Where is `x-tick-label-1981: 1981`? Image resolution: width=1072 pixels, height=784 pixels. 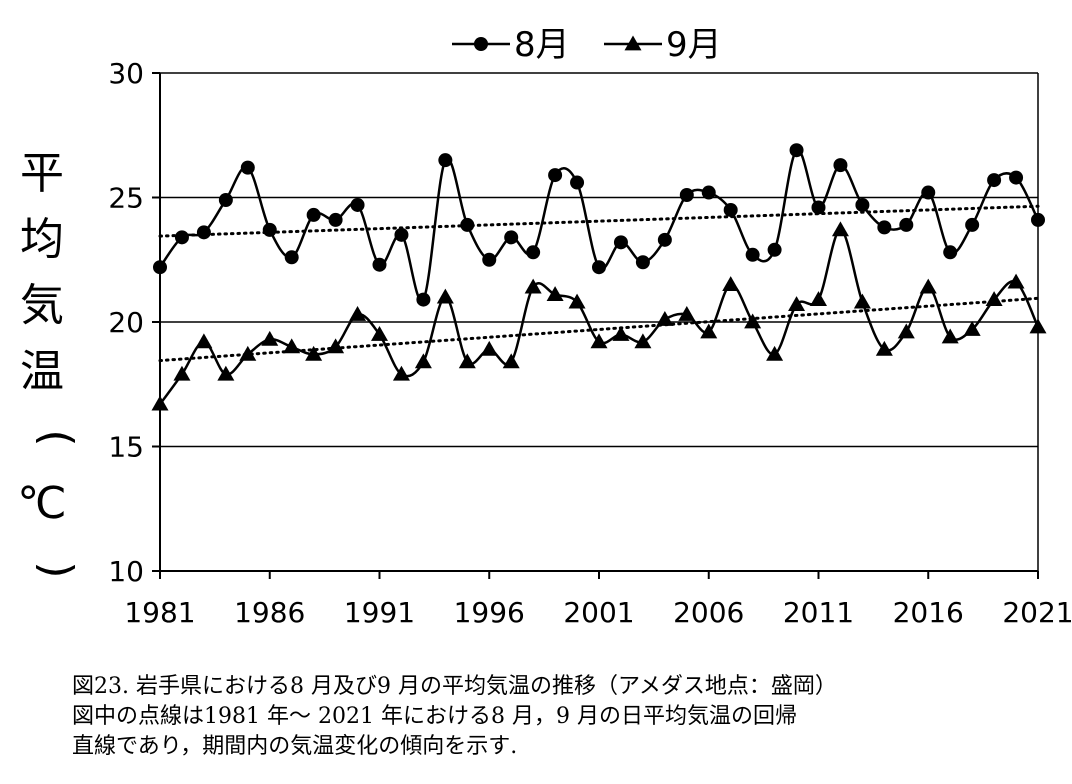 x-tick-label-1981: 1981 is located at coordinates (159, 612).